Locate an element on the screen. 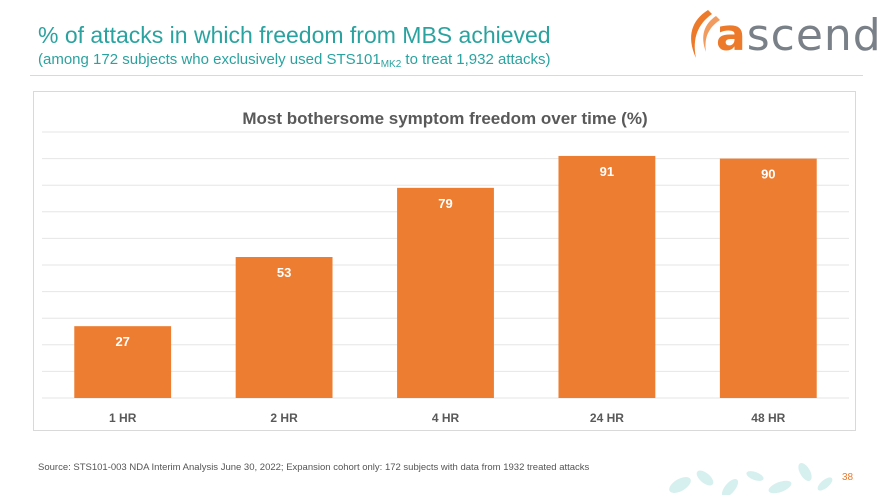 Image resolution: width=880 pixels, height=495 pixels. bar-4-hr is located at coordinates (445, 292).